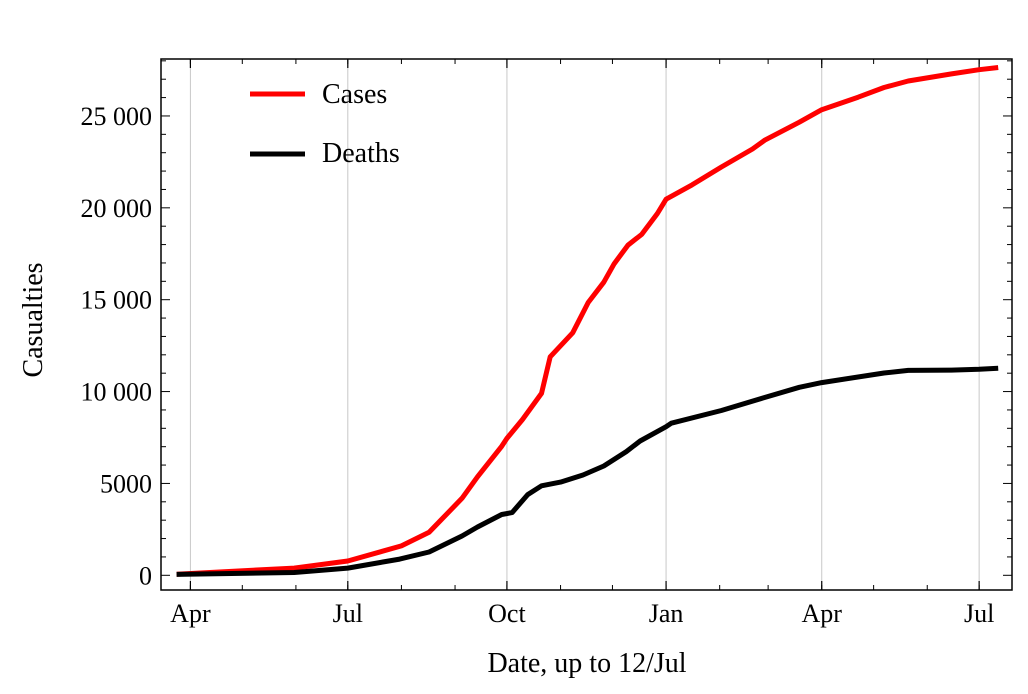 The width and height of the screenshot is (1028, 694). I want to click on legend: Cases Deaths, so click(325, 124).